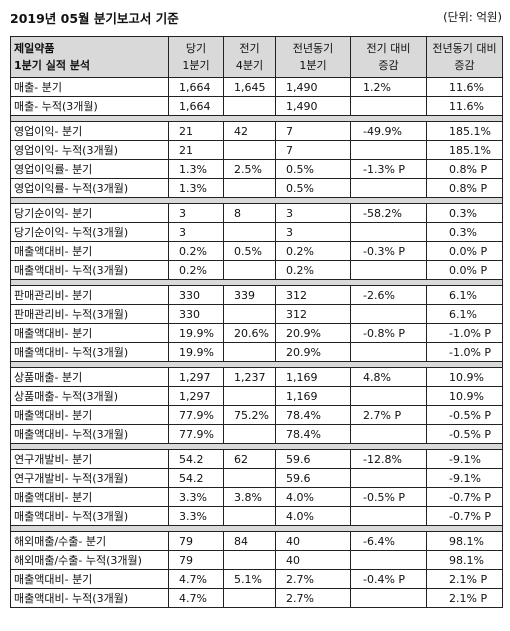  I want to click on table-row: 매출액대비- 누적(3개월) 0.2% 0.2% 0.0% P, so click(256, 270).